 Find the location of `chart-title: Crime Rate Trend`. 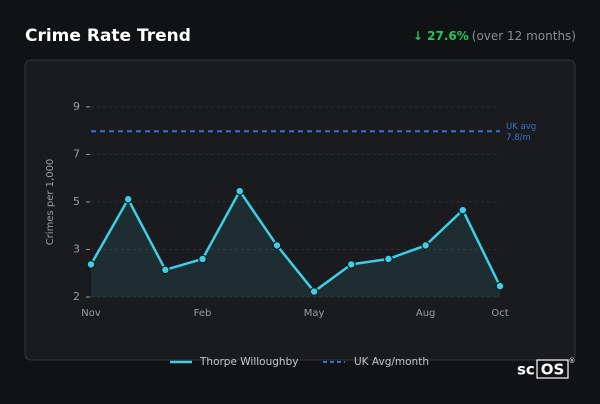

chart-title: Crime Rate Trend is located at coordinates (108, 36).